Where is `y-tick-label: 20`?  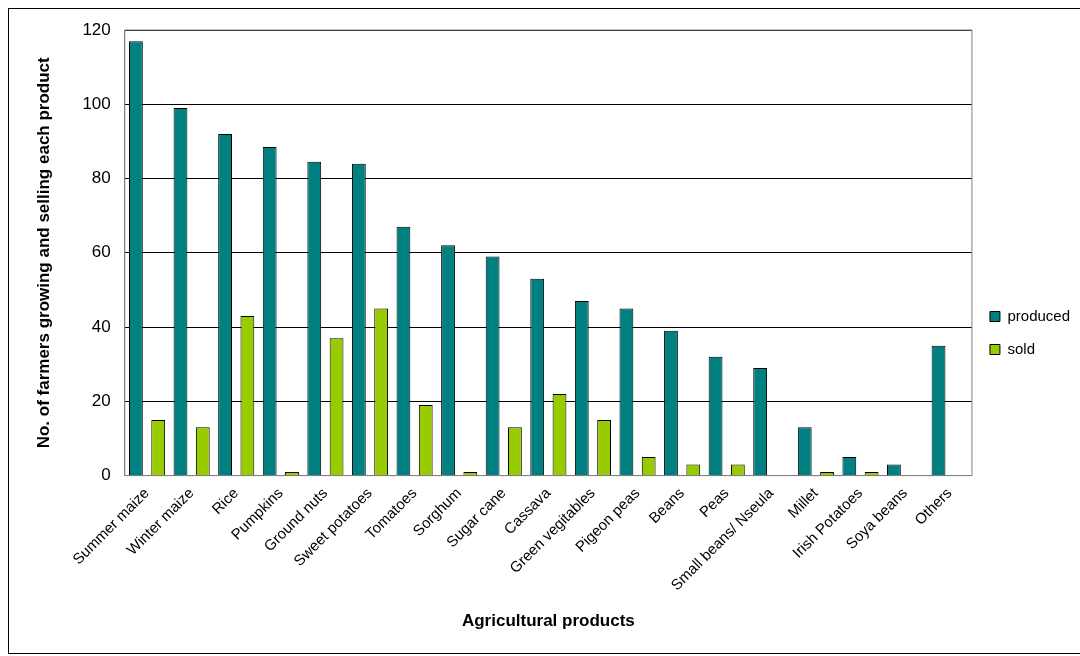
y-tick-label: 20 is located at coordinates (101, 401).